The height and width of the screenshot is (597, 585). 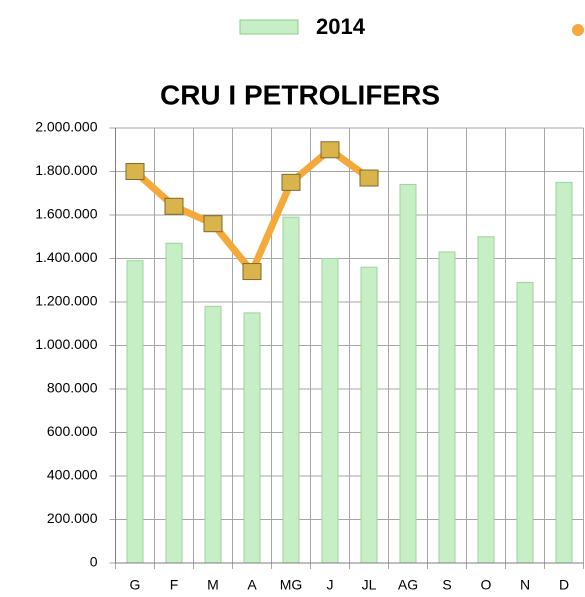 I want to click on legend-marker, so click(x=578, y=30).